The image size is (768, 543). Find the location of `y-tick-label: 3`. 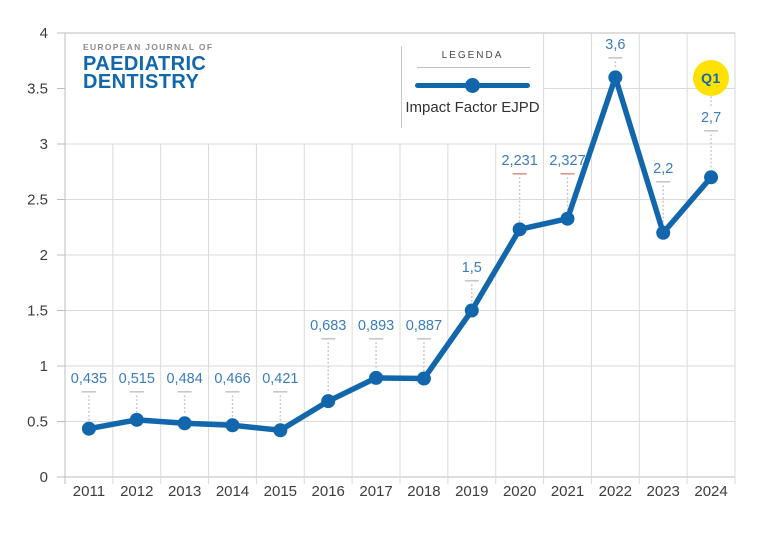

y-tick-label: 3 is located at coordinates (44, 144).